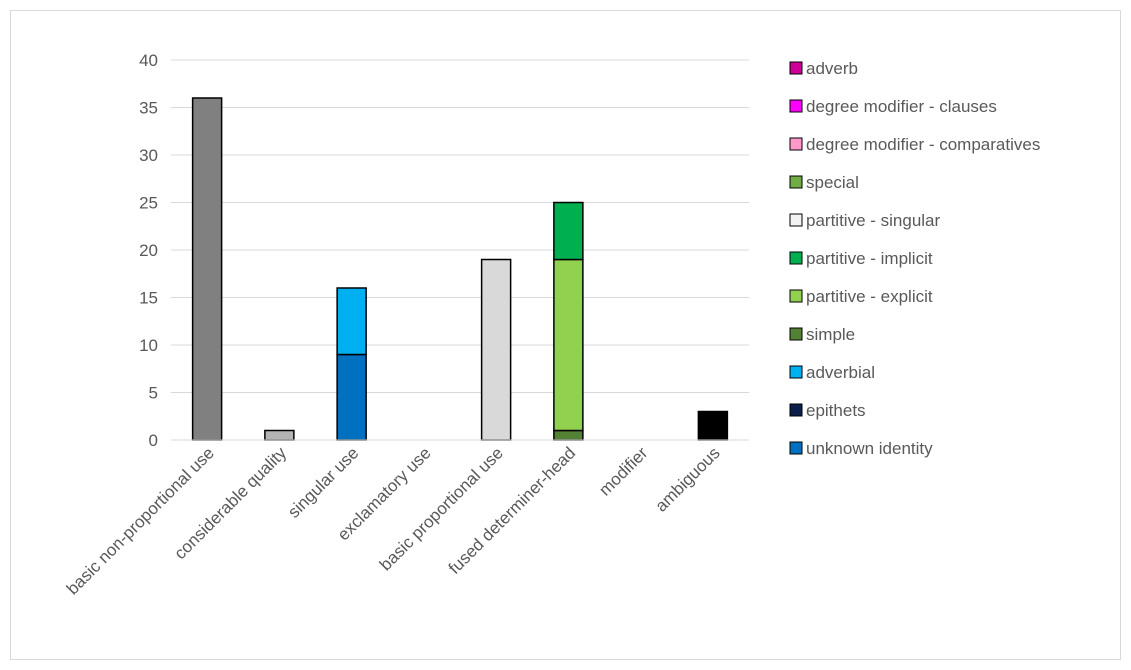  What do you see at coordinates (901, 106) in the screenshot?
I see `legend-label: degree modifier - clauses` at bounding box center [901, 106].